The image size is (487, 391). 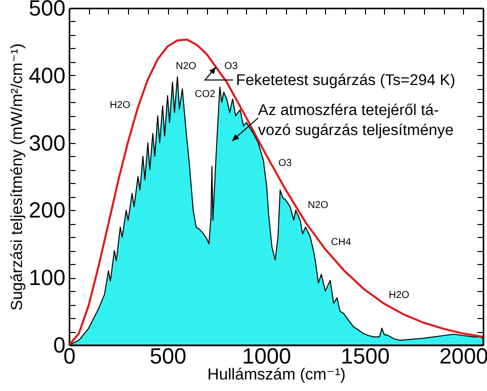 What do you see at coordinates (168, 356) in the screenshot?
I see `x-tick-label: 500` at bounding box center [168, 356].